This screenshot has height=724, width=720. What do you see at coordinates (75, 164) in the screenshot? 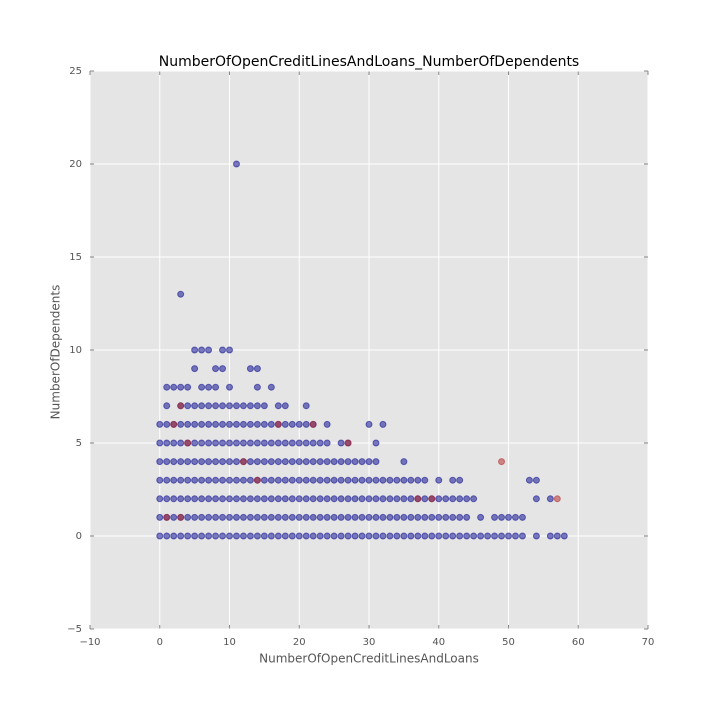
I see `y-tick-label: 20` at bounding box center [75, 164].